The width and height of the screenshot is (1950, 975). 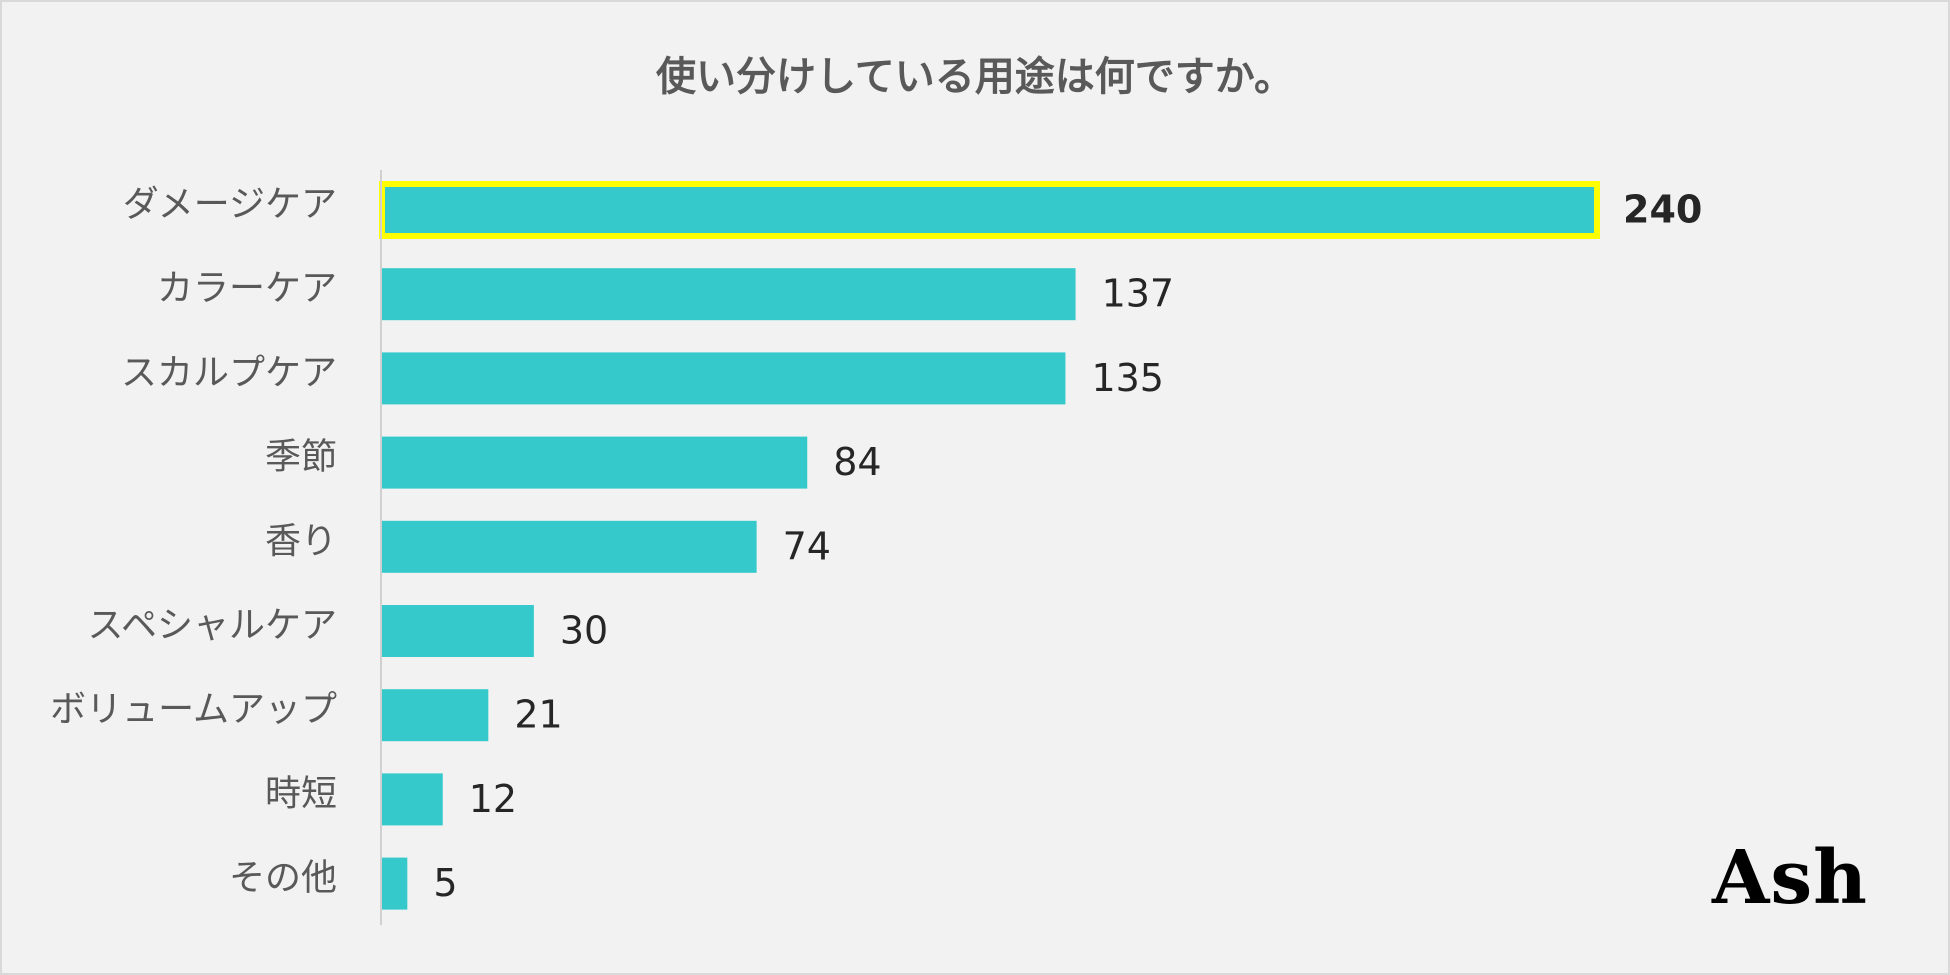 What do you see at coordinates (212, 625) in the screenshot?
I see `category-label-5: スペシャルケア` at bounding box center [212, 625].